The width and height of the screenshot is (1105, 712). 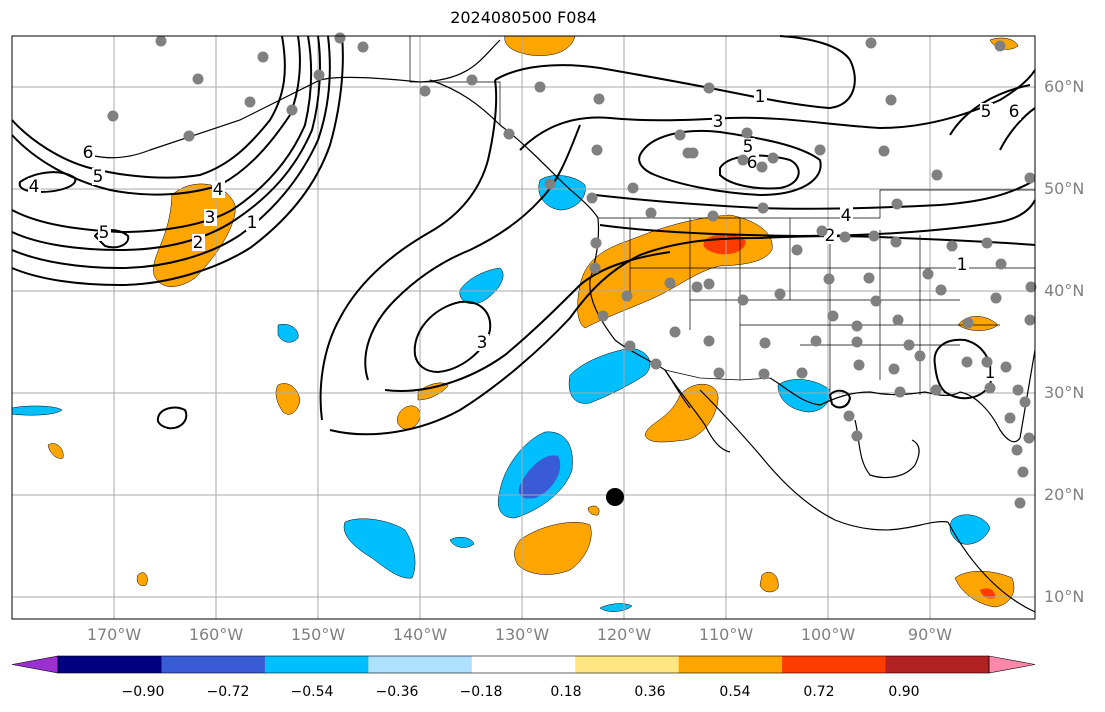 What do you see at coordinates (726, 634) in the screenshot?
I see `lon-label-110w: 110°W` at bounding box center [726, 634].